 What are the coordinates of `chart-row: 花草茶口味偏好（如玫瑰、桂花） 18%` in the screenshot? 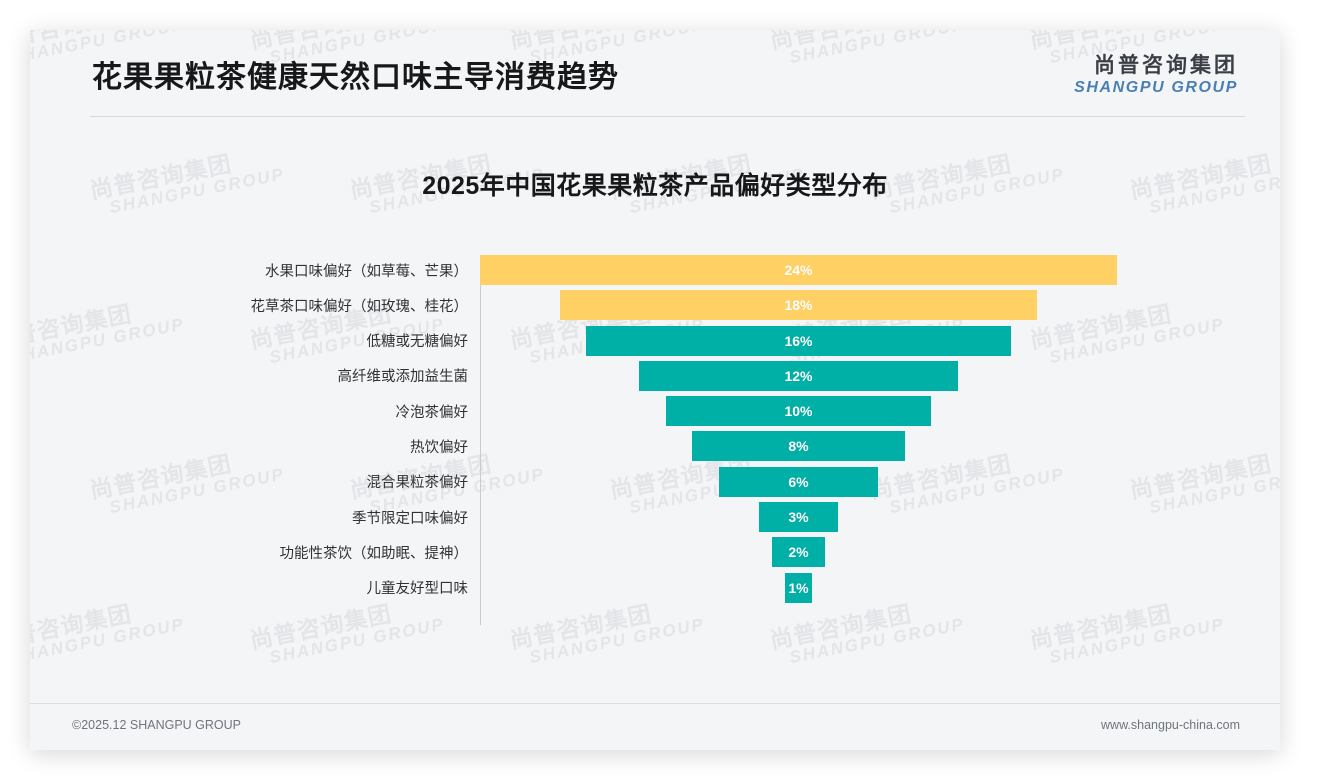 It's located at (655, 307).